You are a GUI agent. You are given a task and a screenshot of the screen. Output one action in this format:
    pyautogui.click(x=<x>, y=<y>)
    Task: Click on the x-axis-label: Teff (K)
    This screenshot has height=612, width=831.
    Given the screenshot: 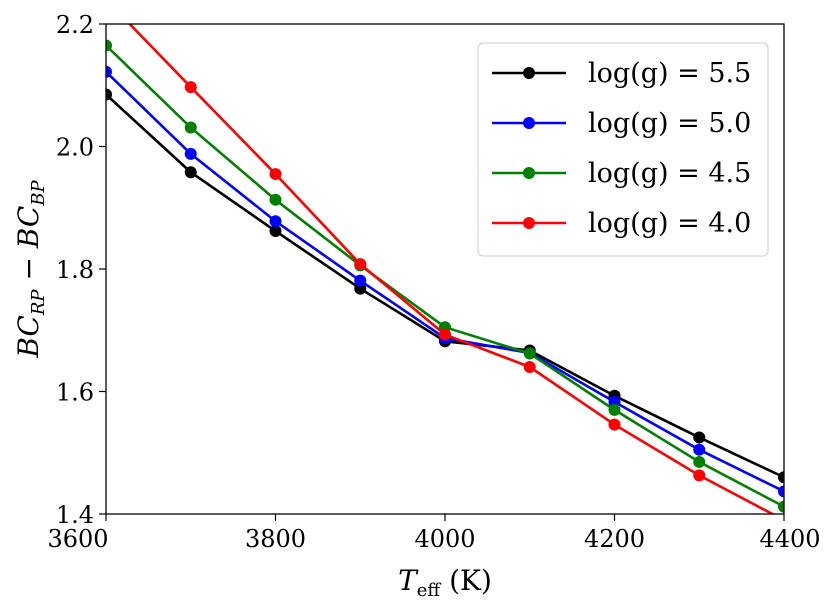 What is the action you would take?
    pyautogui.click(x=445, y=582)
    